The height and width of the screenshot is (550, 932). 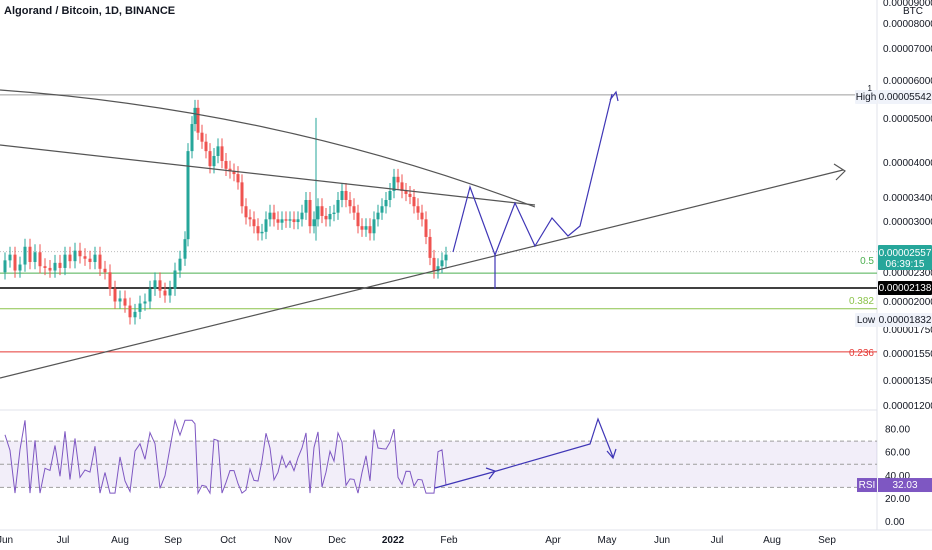 I want to click on symbol-title: Algorand / Bitcoin, 1D, BINANCE, so click(x=90, y=11).